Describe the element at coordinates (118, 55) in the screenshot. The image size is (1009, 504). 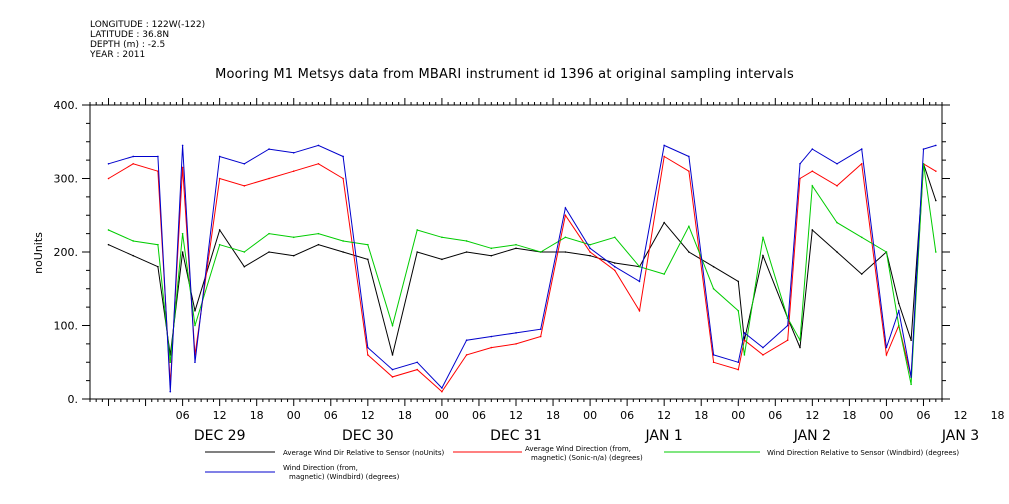
I see `year-label: YEAR : 2011` at that location.